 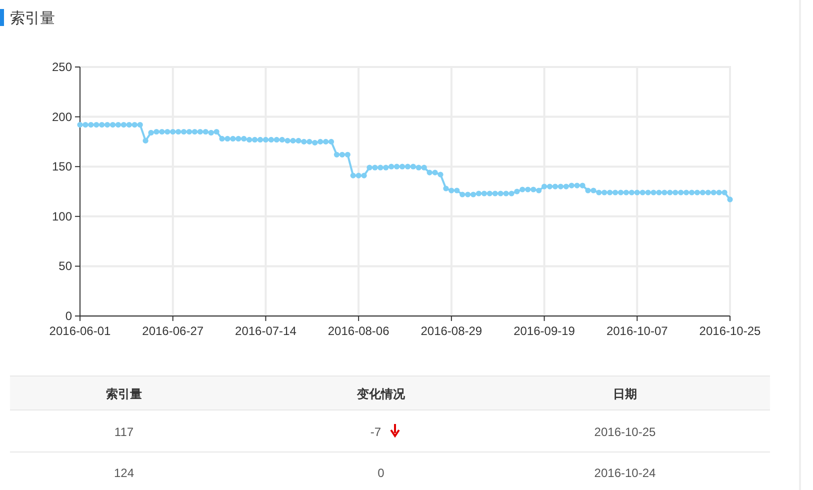 What do you see at coordinates (173, 331) in the screenshot?
I see `x-tick-label: 2016-06-27` at bounding box center [173, 331].